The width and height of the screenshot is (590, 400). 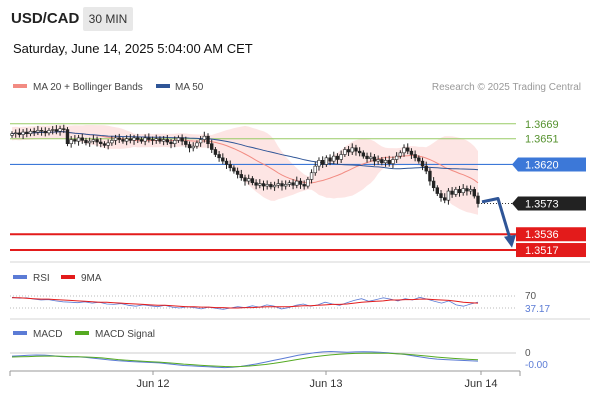 I want to click on forecast-arrow, so click(x=496, y=218).